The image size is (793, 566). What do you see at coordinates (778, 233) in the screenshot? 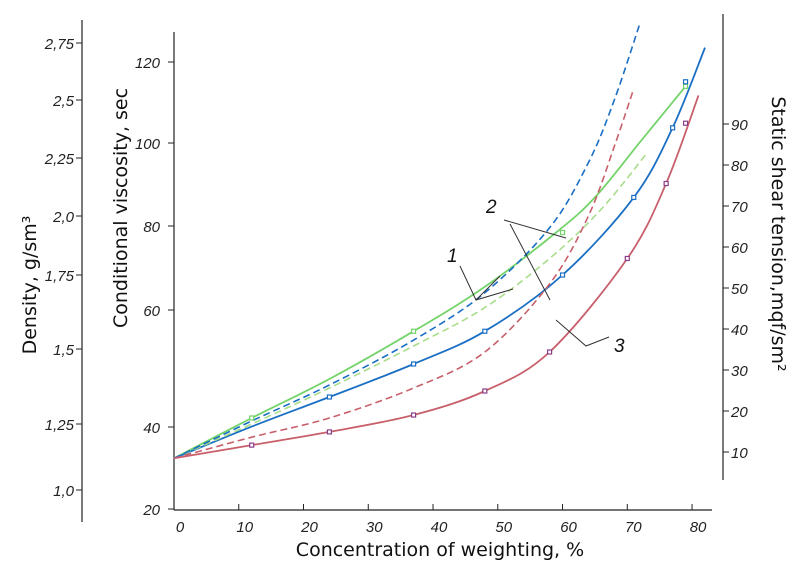
I see `shear-axis-title: Static shear tension,mqf/sm²` at bounding box center [778, 233].